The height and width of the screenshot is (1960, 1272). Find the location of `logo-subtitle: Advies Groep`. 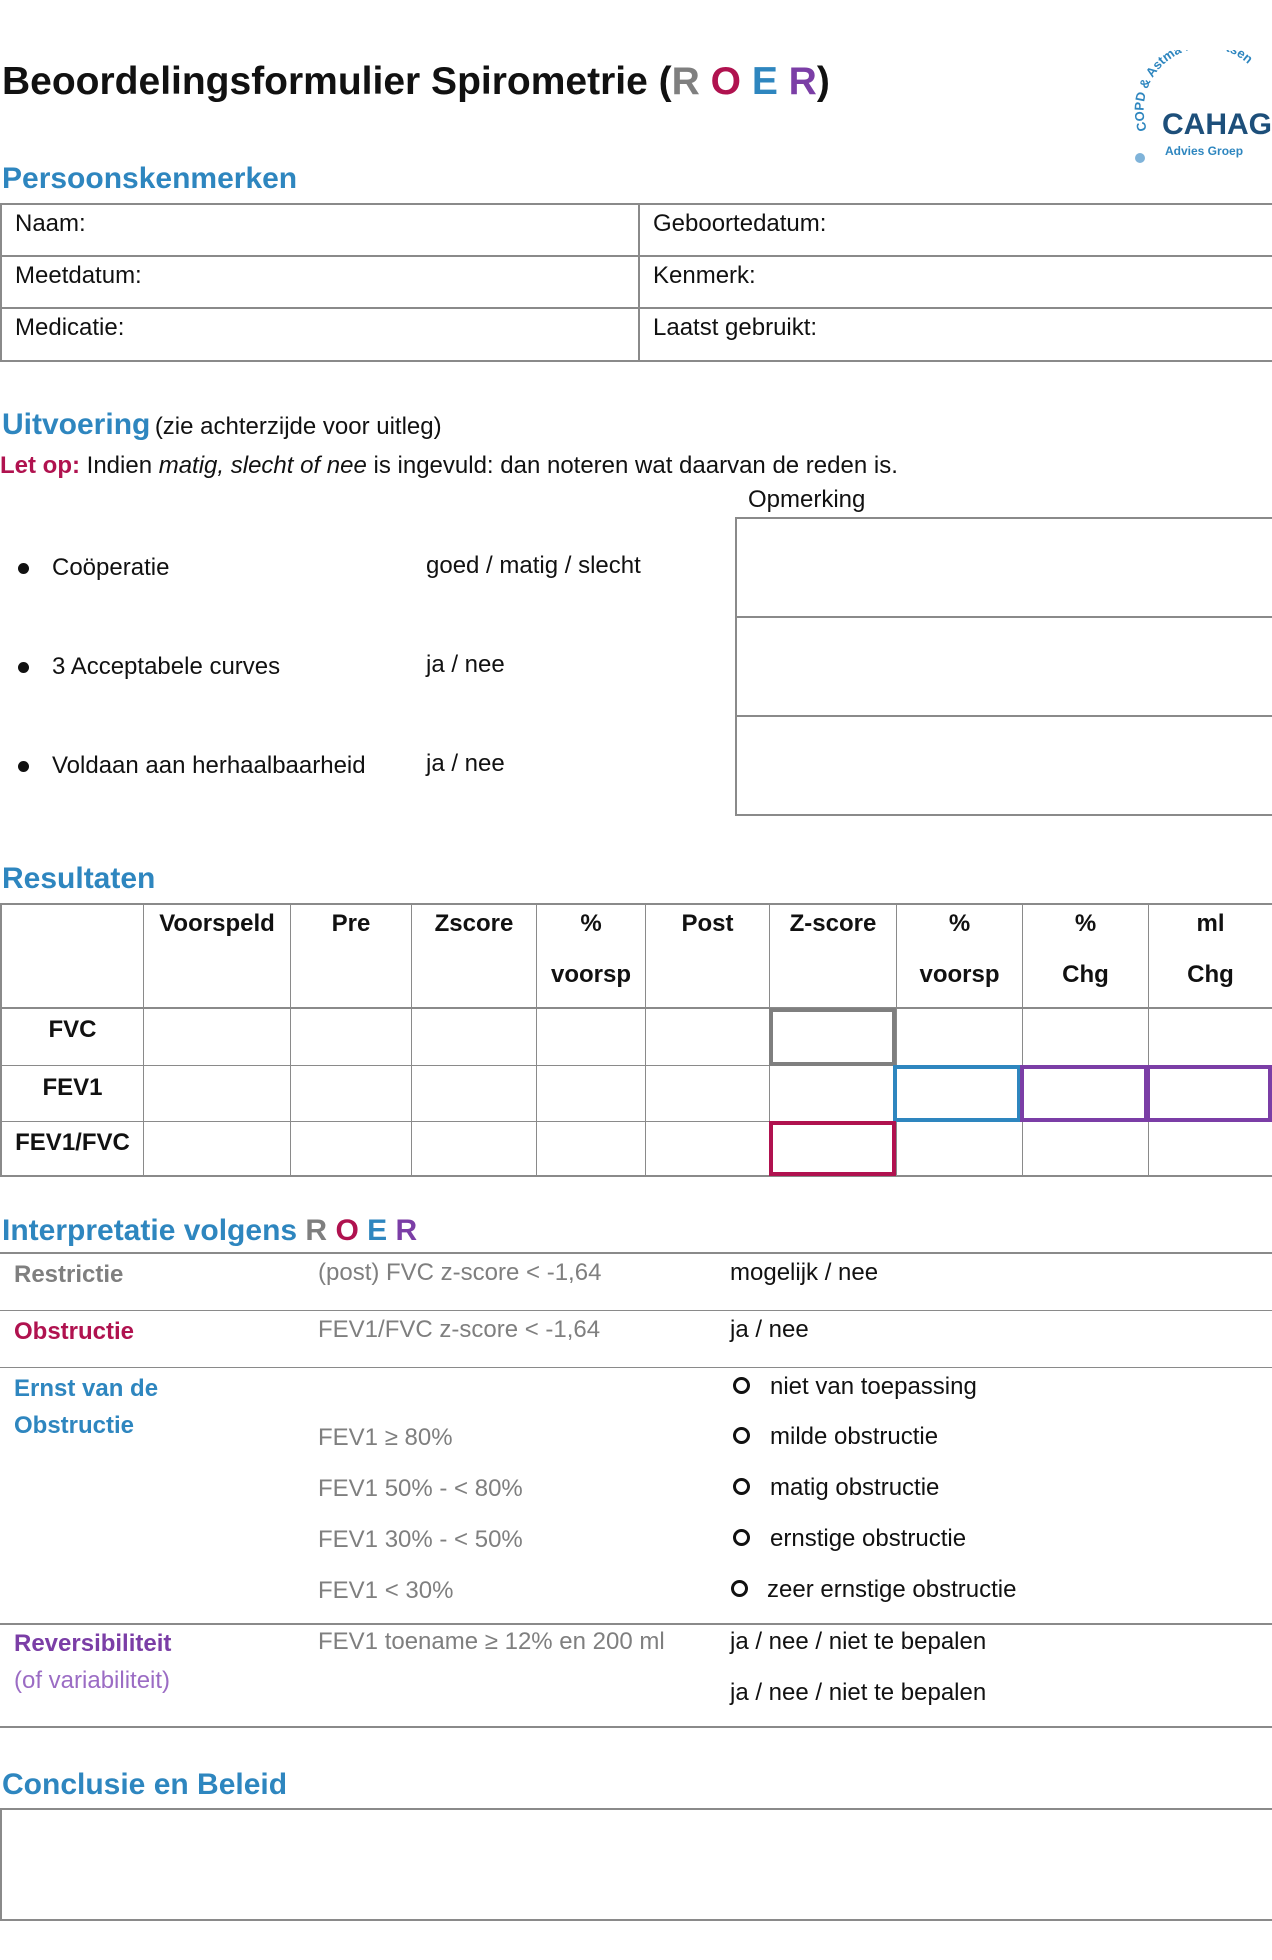

logo-subtitle: Advies Groep is located at coordinates (1204, 151).